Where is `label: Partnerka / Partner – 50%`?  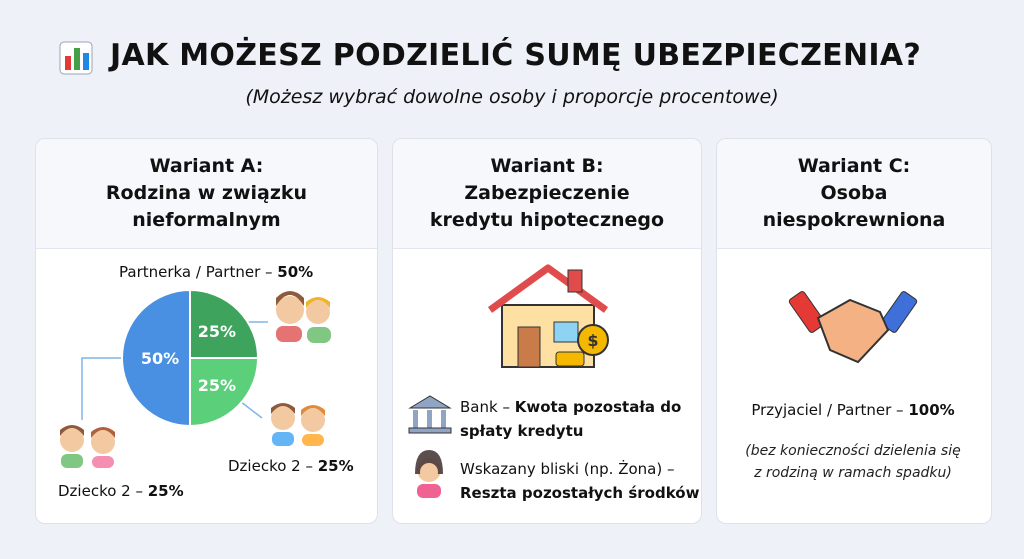
label: Partnerka / Partner – 50% is located at coordinates (216, 272).